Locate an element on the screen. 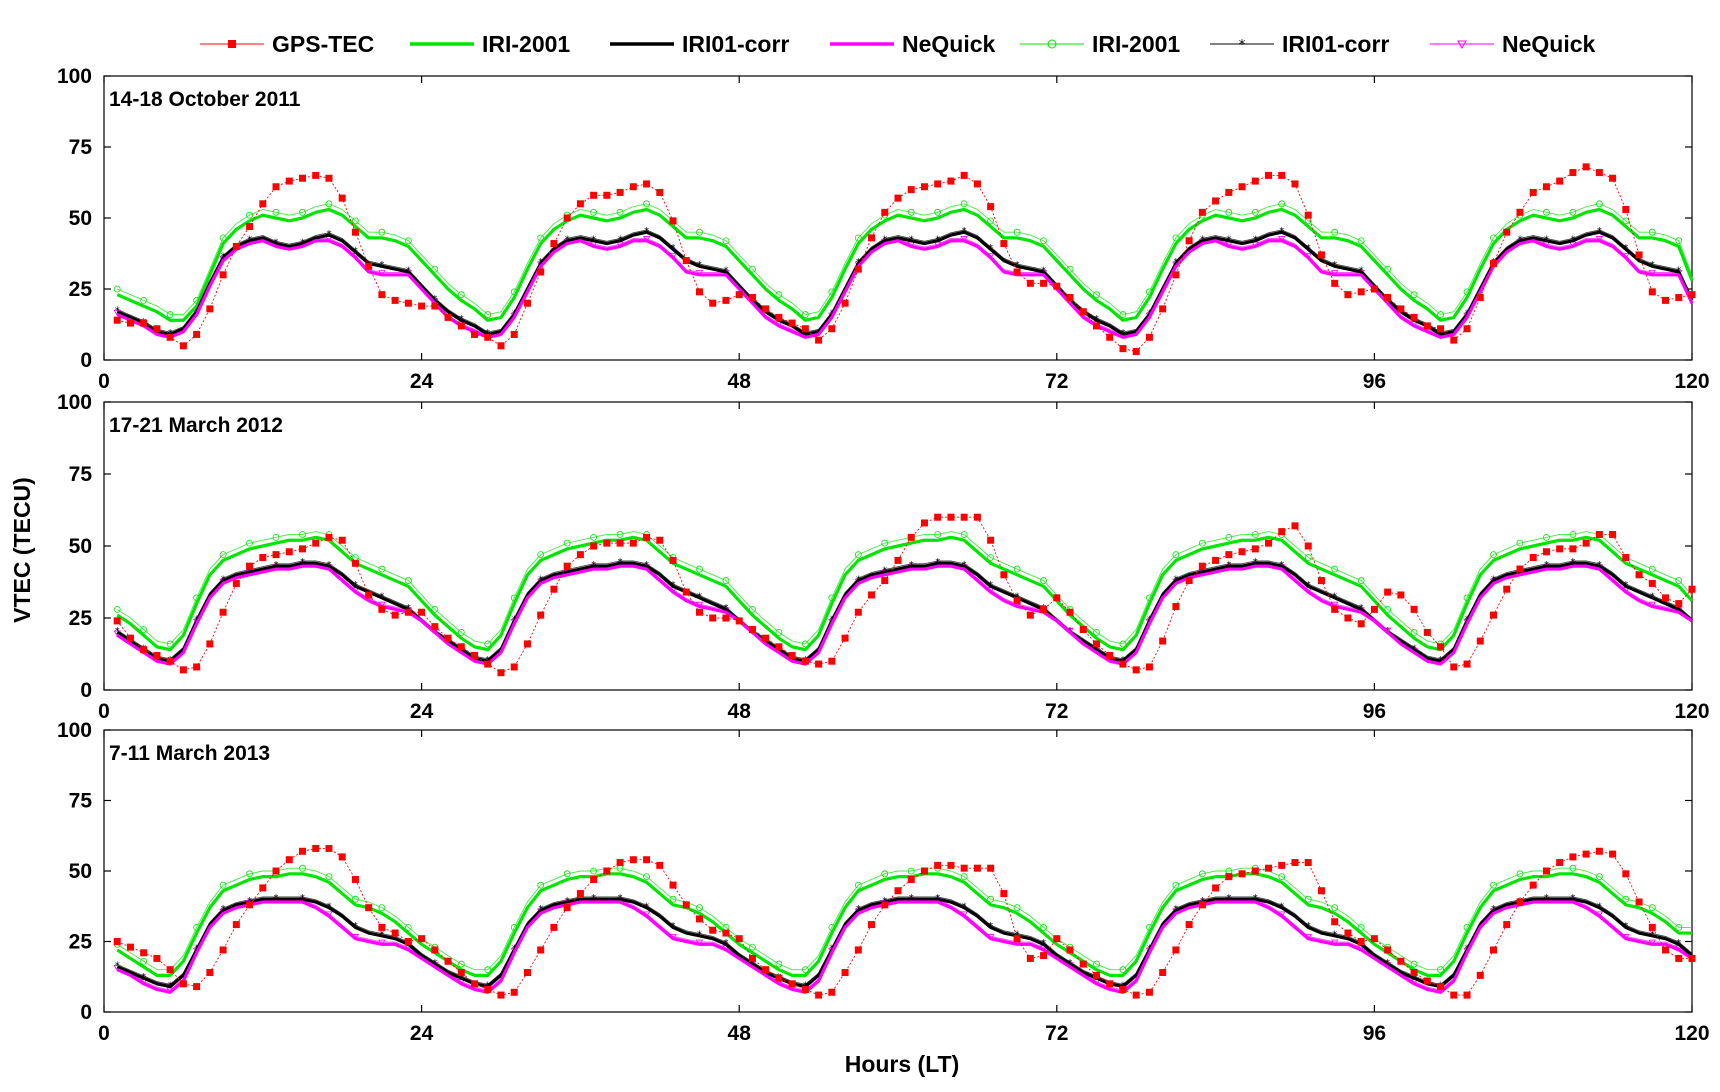 The image size is (1720, 1092). legend-item-6: * IRI01-corr is located at coordinates (1299, 44).